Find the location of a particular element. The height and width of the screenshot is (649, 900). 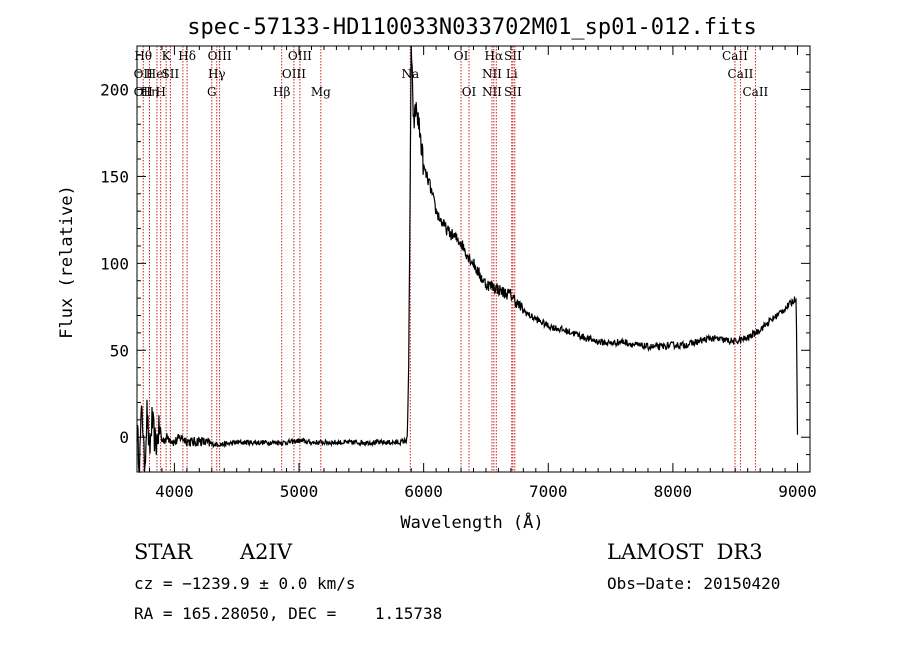

x-tick-label: 8000 is located at coordinates (673, 491).